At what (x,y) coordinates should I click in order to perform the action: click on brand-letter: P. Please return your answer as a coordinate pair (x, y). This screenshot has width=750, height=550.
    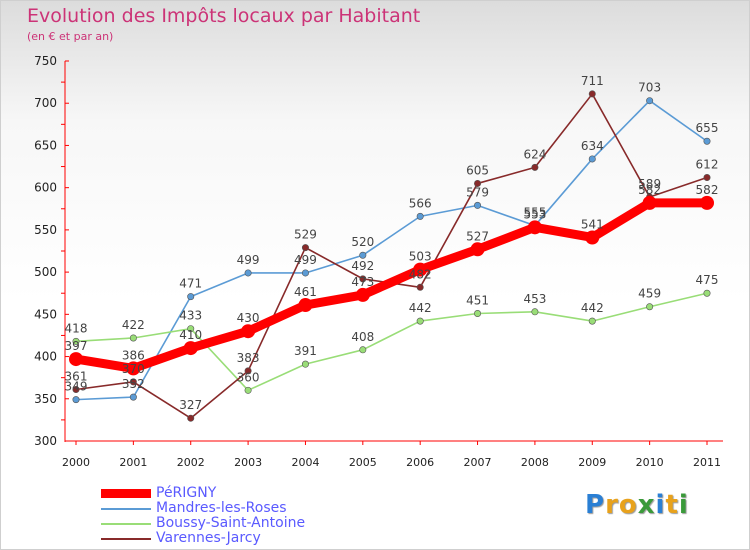
    Looking at the image, I should click on (595, 505).